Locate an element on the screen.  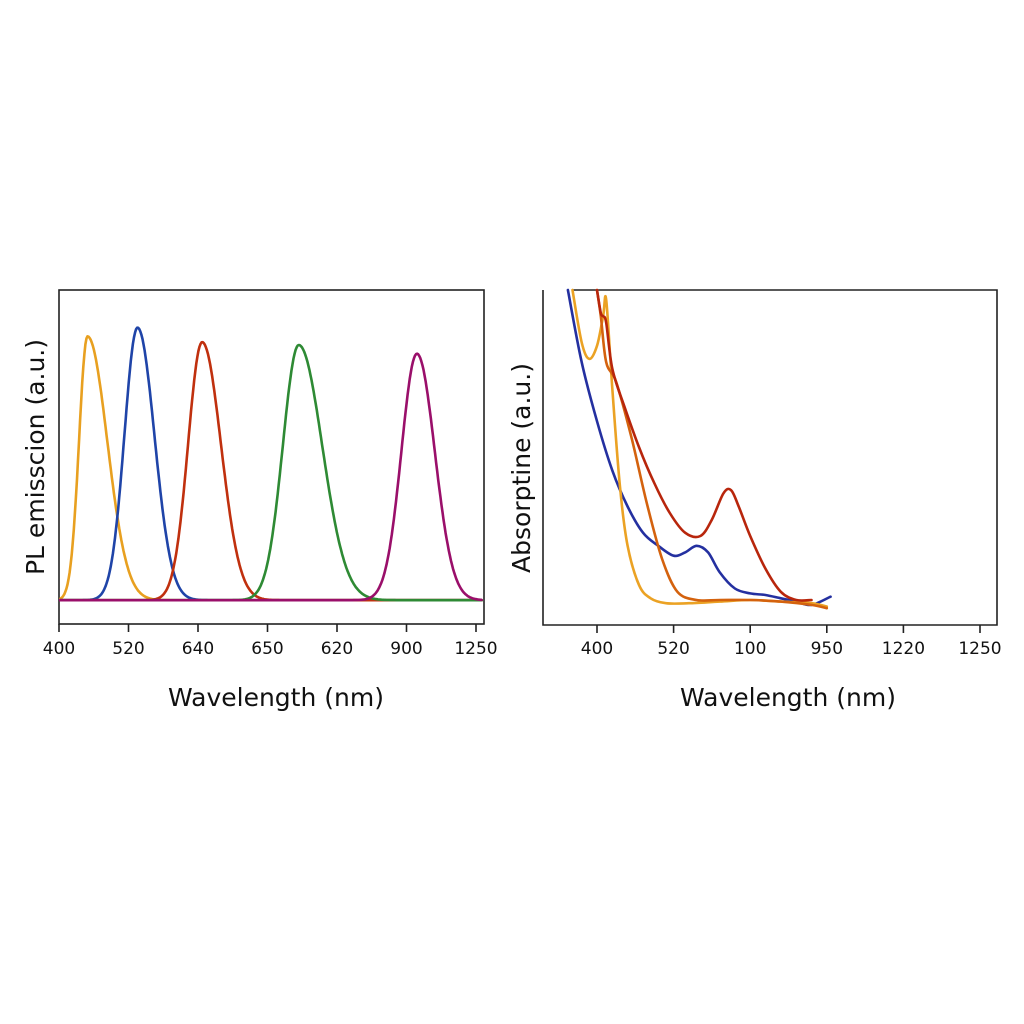
right-x-ticks: 400 520 100 950 1220 1250 is located at coordinates (791, 642).